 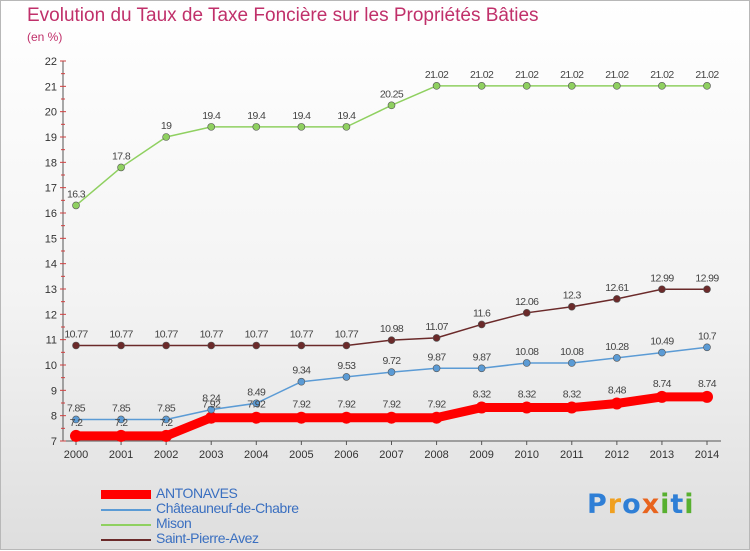 I want to click on legend-item: Châteauneuf-de-Chabre, so click(x=231, y=508).